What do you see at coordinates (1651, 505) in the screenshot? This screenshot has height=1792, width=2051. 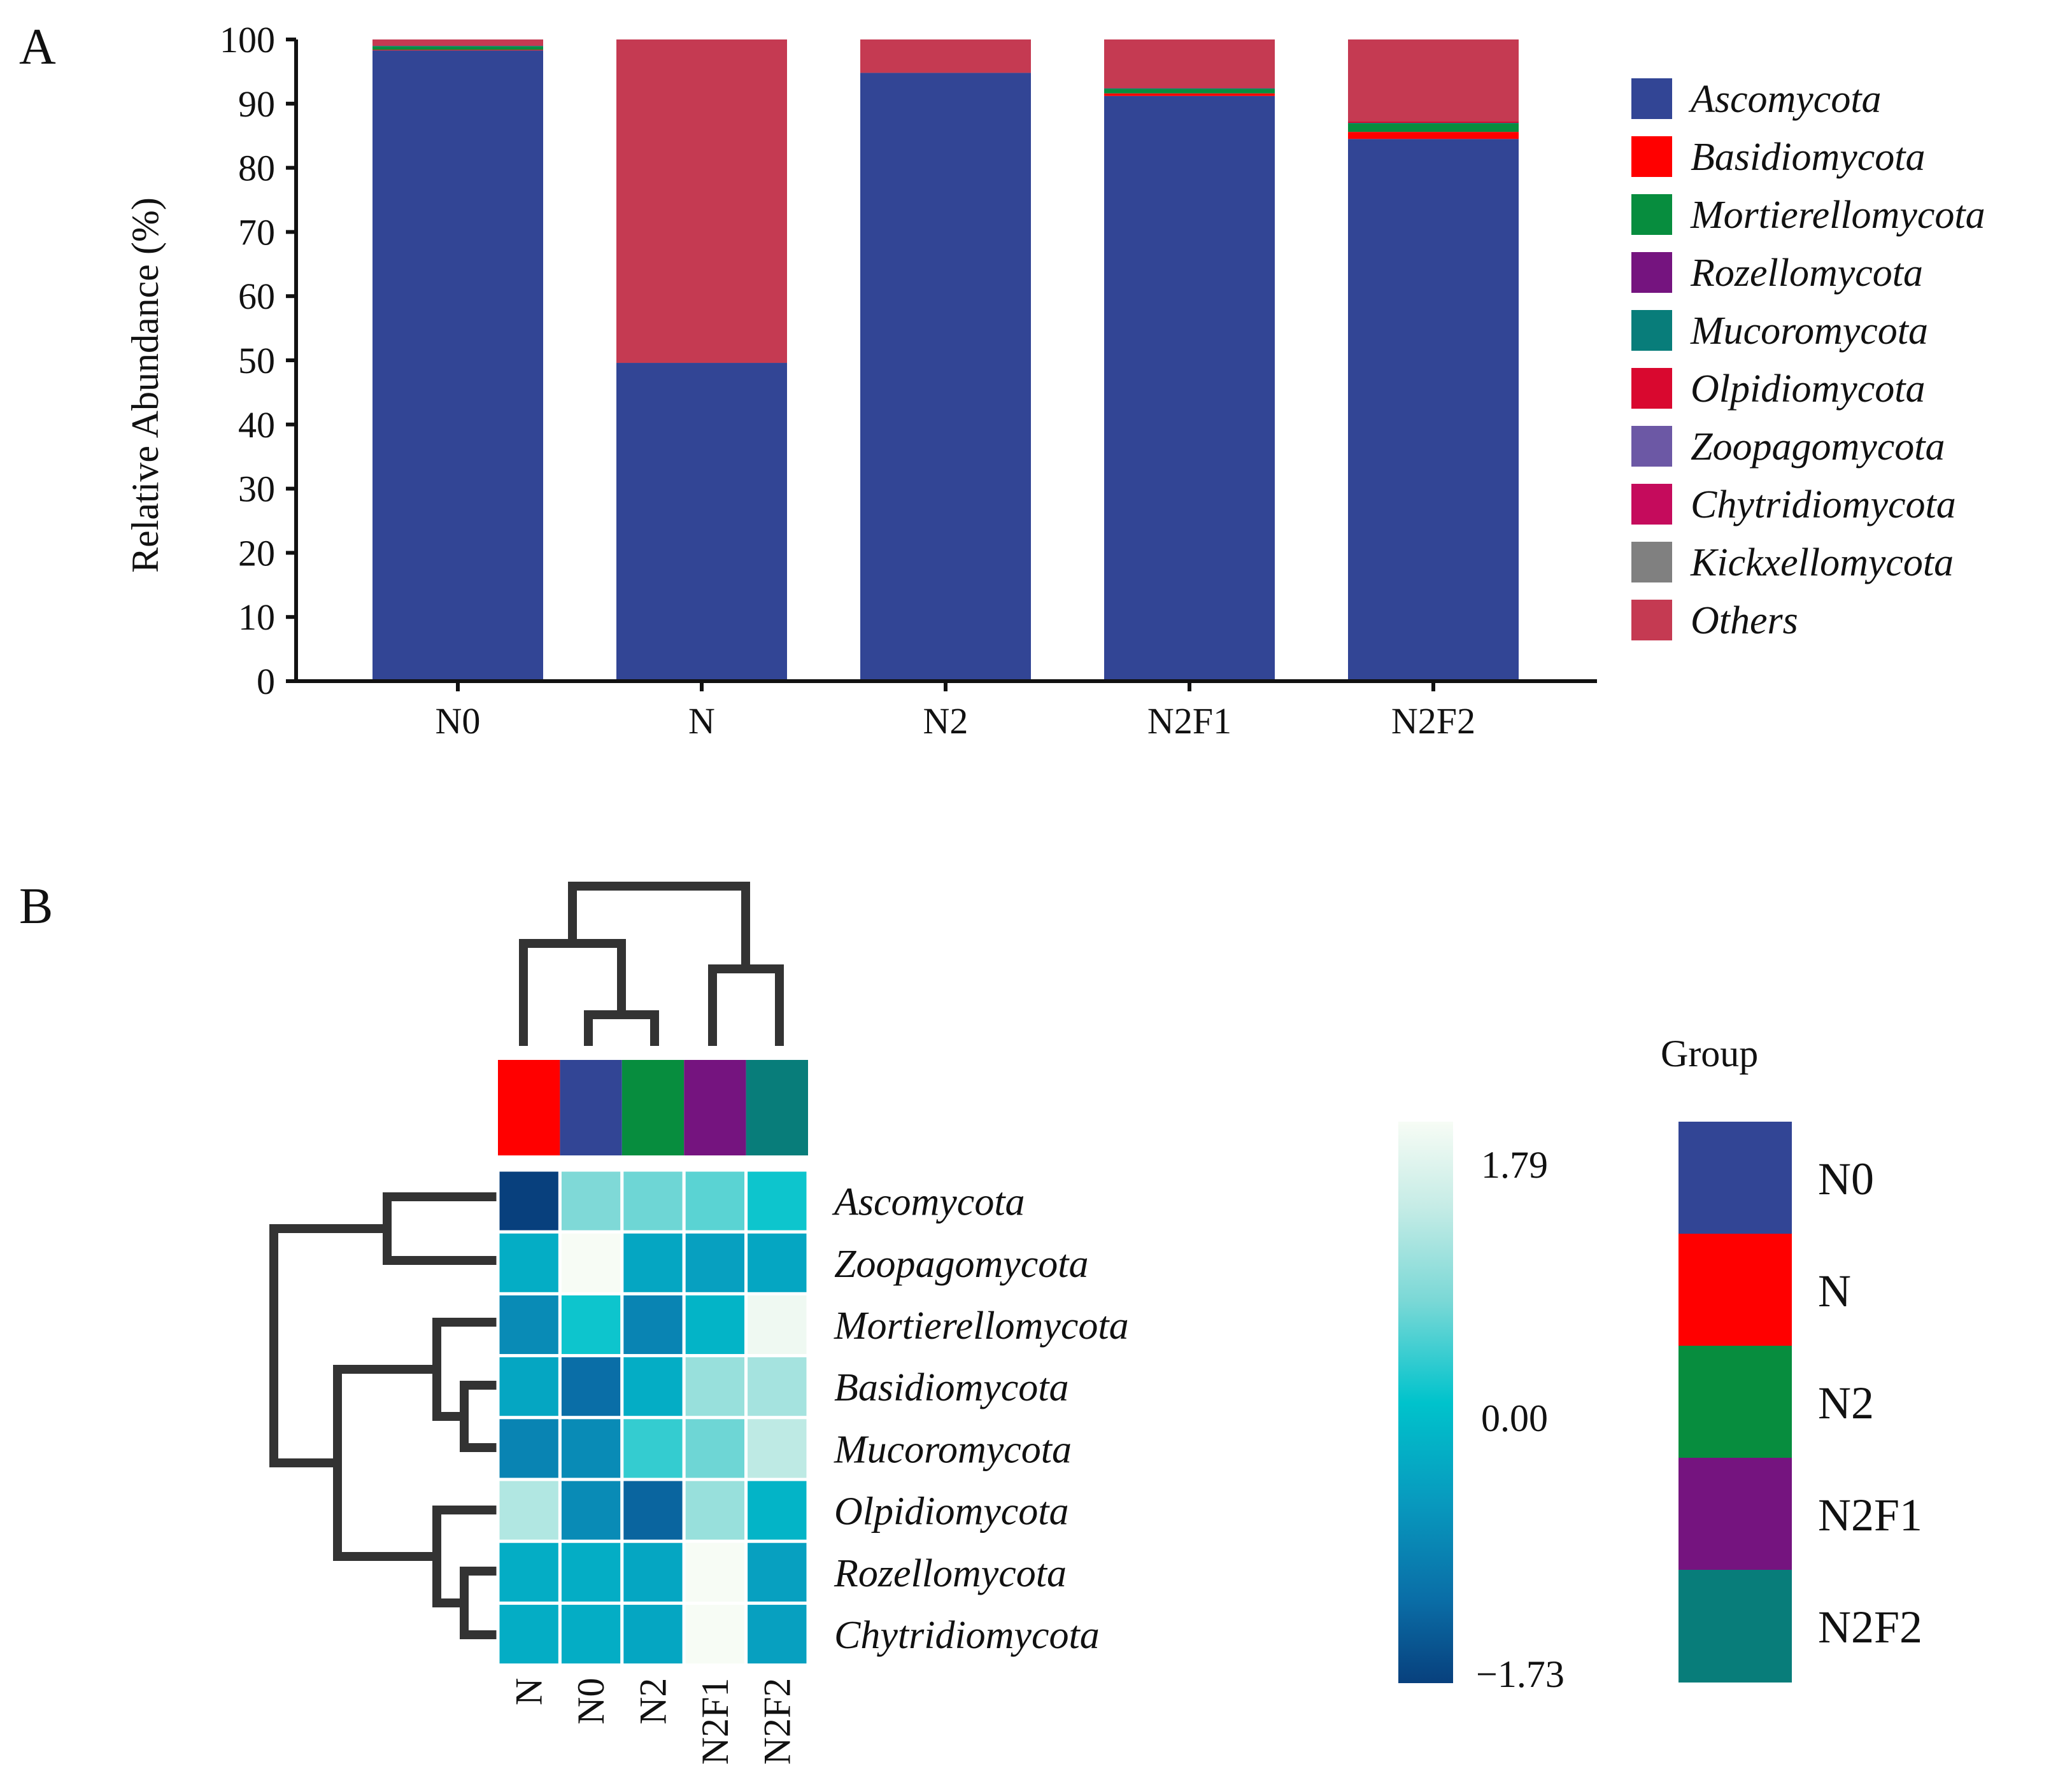 I see `legend-swatch-chytridiomycota` at bounding box center [1651, 505].